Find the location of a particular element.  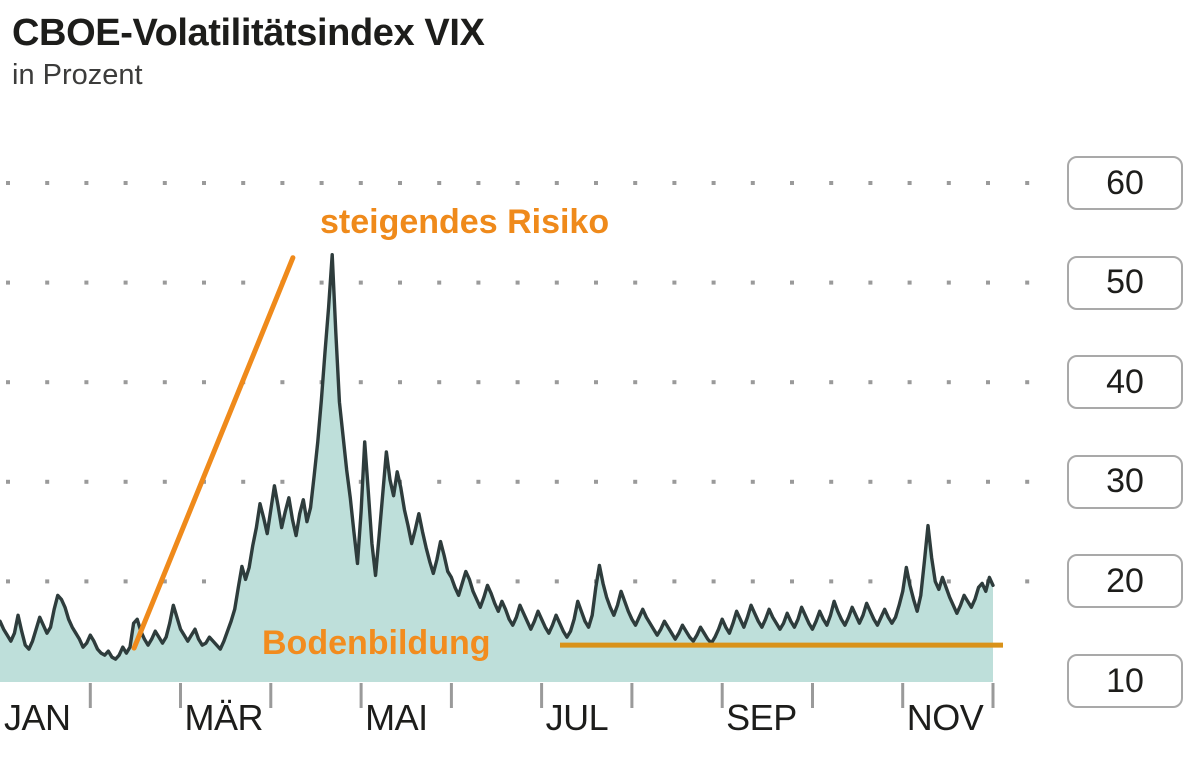

chart-subtitle: in Prozent is located at coordinates (77, 75).